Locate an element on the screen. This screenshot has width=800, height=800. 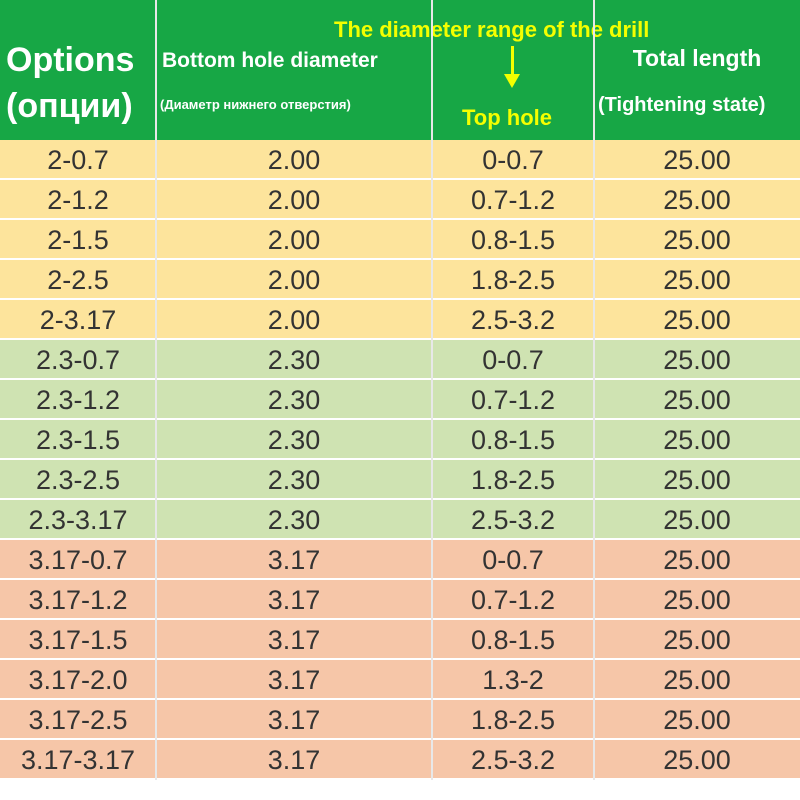
option-cell: 3.17-3.17 is located at coordinates (78, 760).